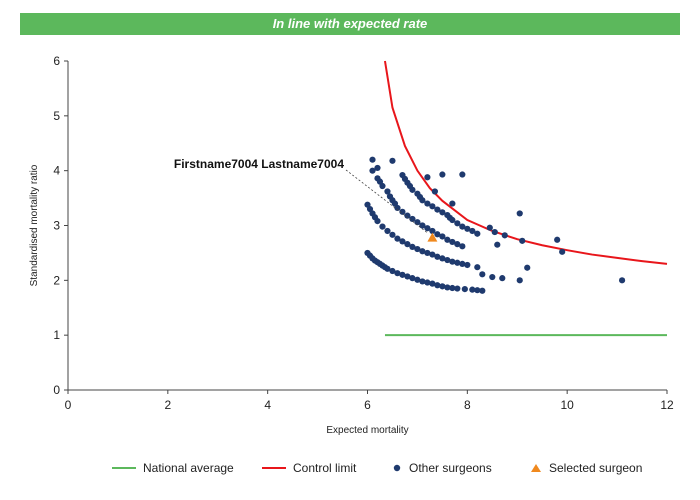 This screenshot has height=500, width=700. I want to click on status-banner: In line with expected rate, so click(350, 24).